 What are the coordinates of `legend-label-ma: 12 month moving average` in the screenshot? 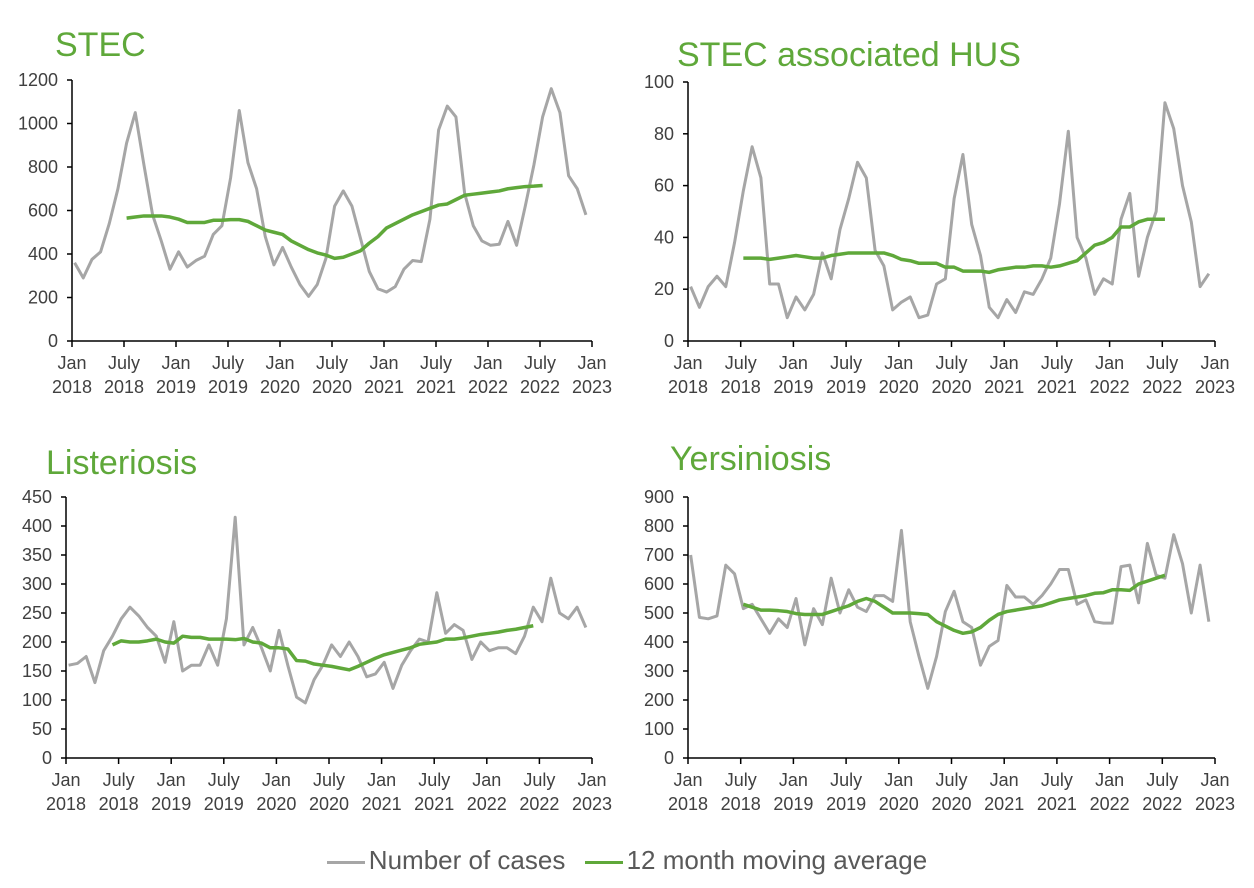 It's located at (777, 860).